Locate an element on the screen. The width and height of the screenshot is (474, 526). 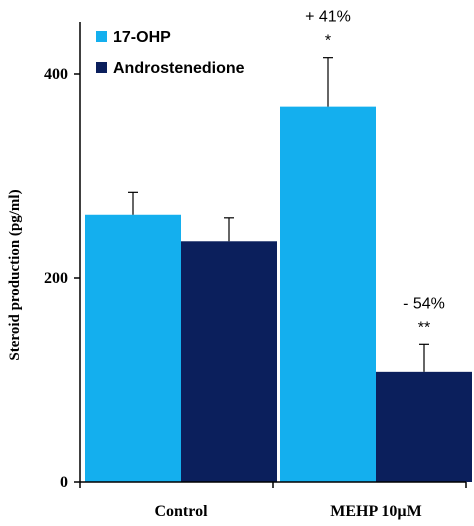
legend-label-androstenedione: Androstenedione is located at coordinates (179, 68).